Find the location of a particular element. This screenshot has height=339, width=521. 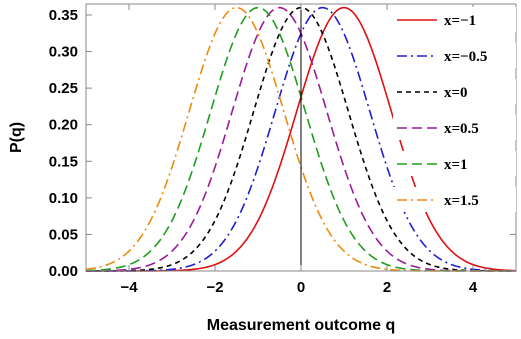

legend-label: x=1.5 is located at coordinates (461, 201).